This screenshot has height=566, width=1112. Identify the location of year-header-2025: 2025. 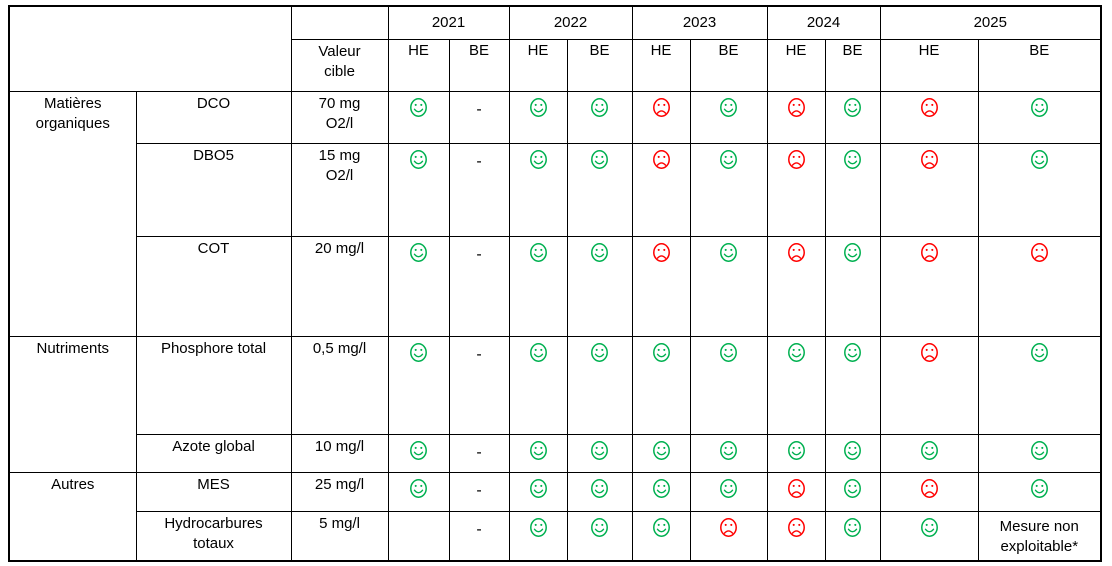
(990, 22).